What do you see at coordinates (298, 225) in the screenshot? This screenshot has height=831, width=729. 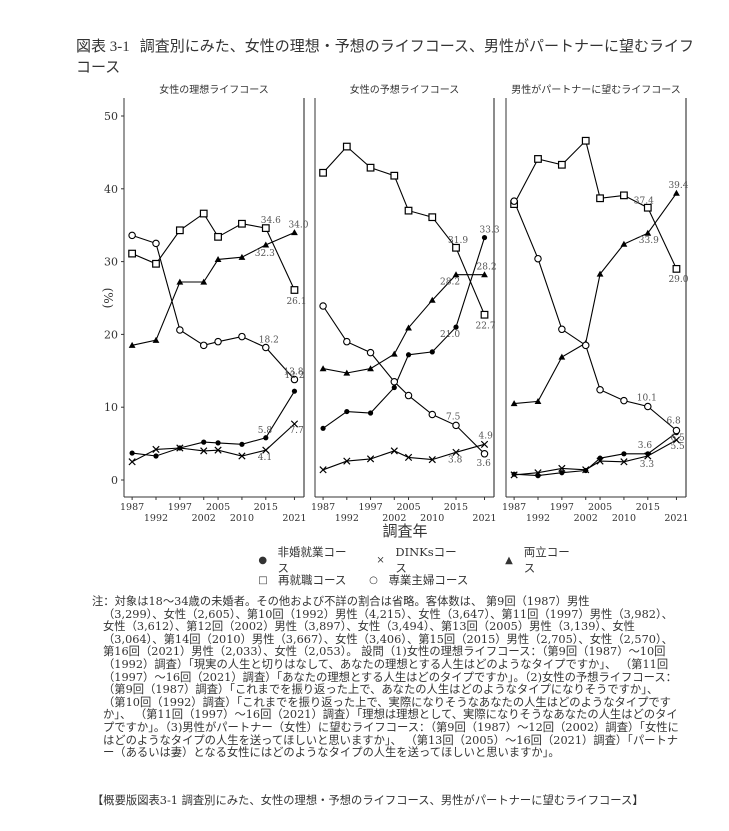 I see `data-value-label: 34.0` at bounding box center [298, 225].